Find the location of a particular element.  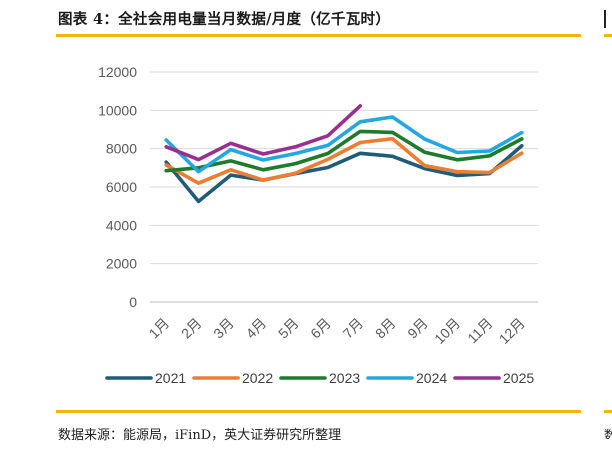

x-tick-label: 9月 is located at coordinates (417, 328).